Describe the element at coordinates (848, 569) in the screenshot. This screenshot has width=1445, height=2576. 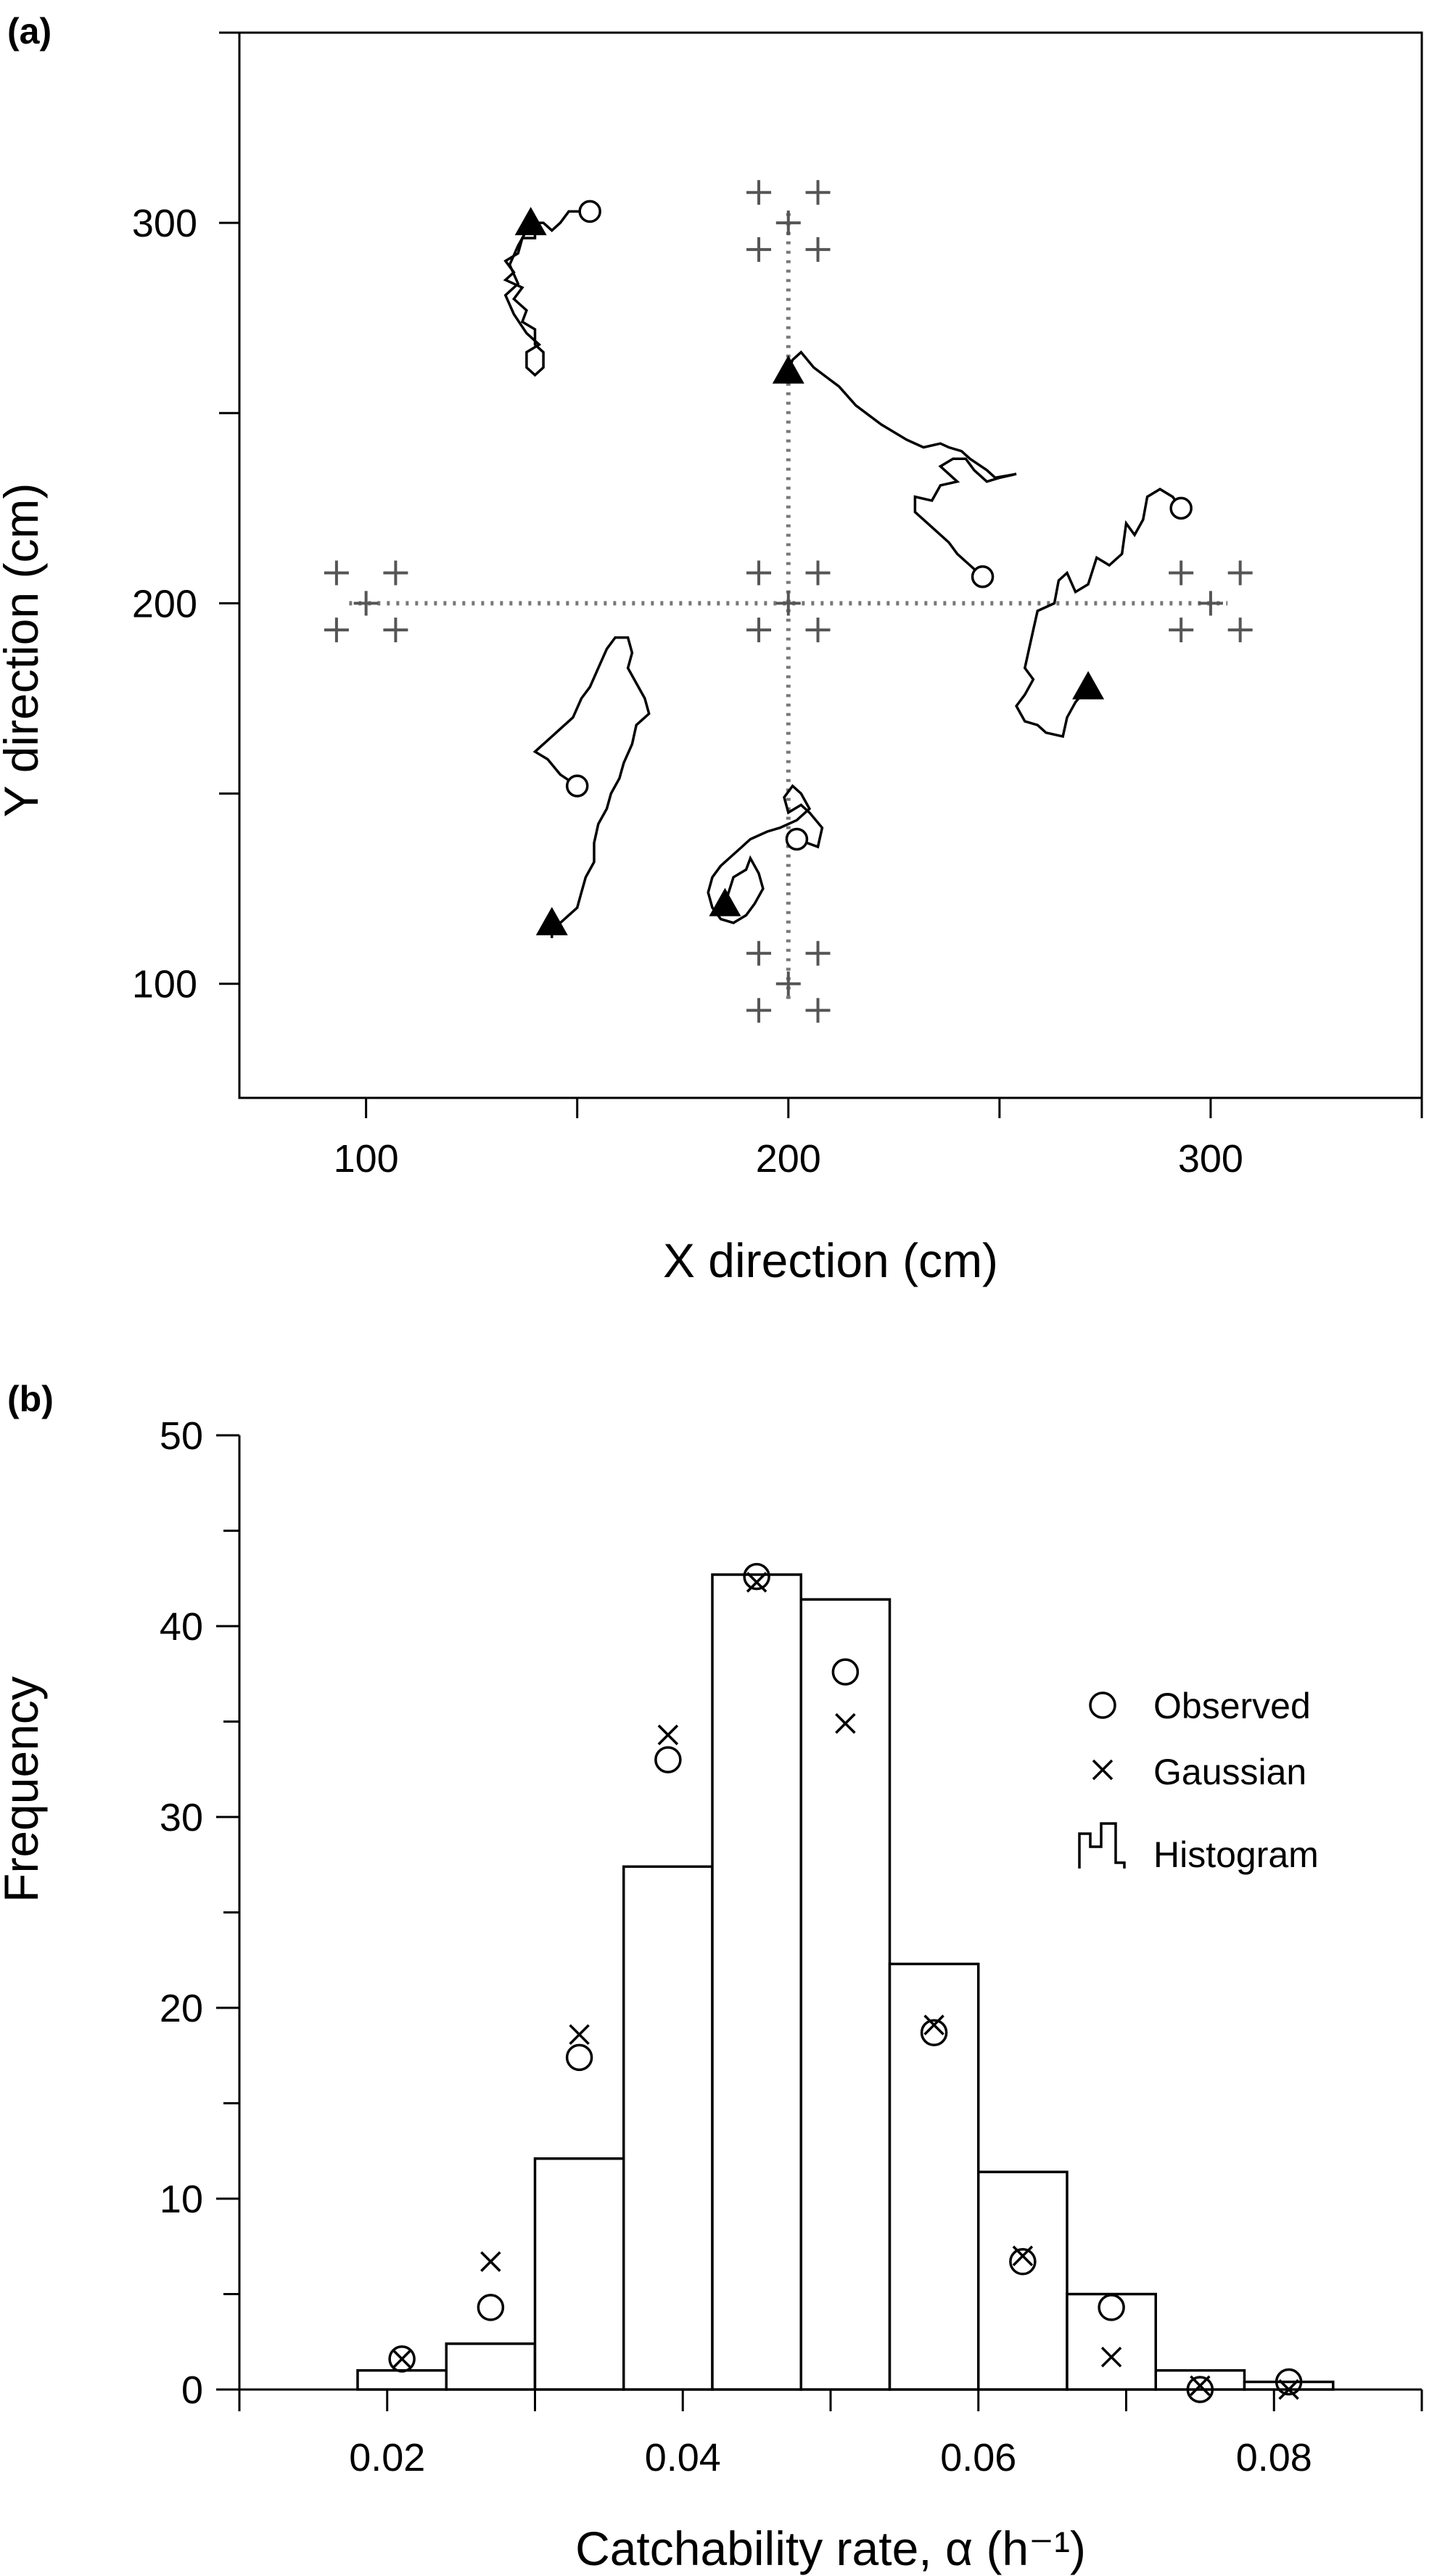
I see `panel-a-tracks` at that location.